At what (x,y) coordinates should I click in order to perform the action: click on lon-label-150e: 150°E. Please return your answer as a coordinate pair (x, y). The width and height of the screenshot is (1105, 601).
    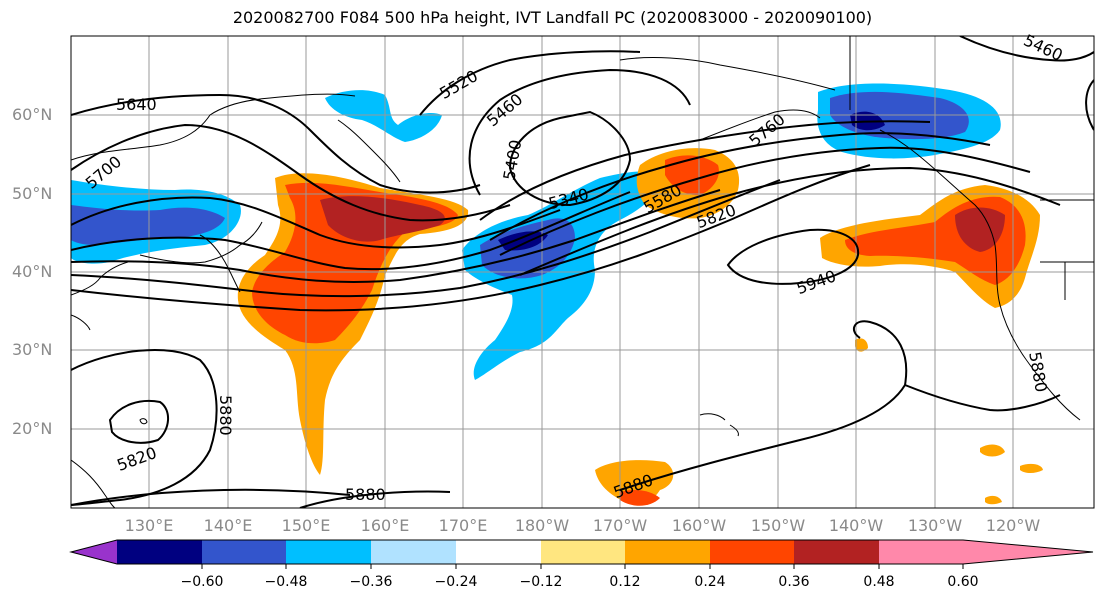
    Looking at the image, I should click on (306, 525).